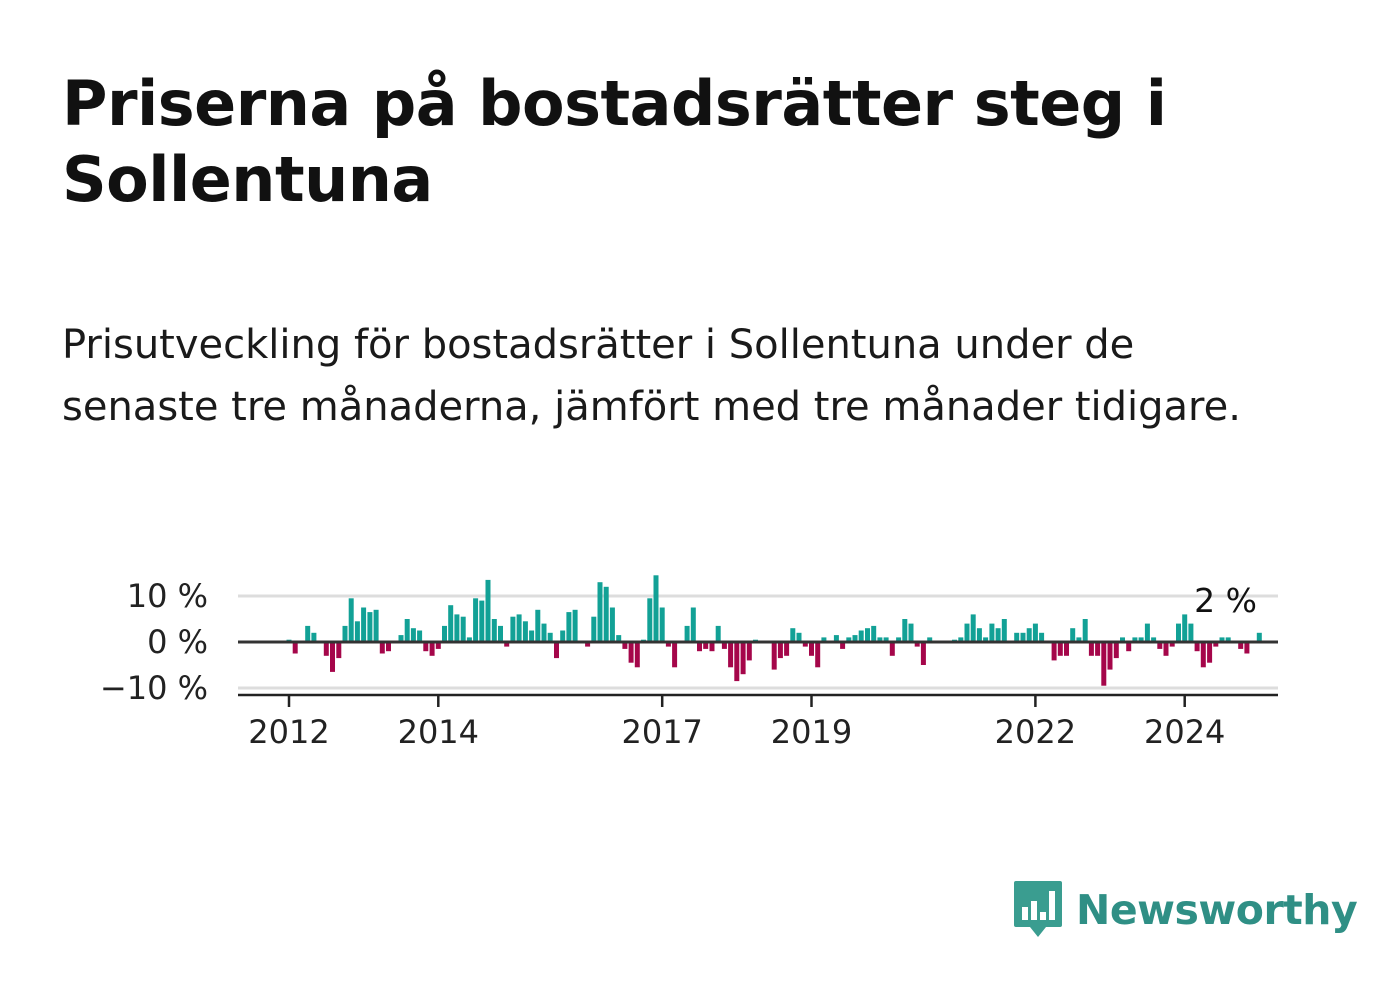 This screenshot has width=1382, height=999. What do you see at coordinates (1217, 910) in the screenshot?
I see `brand-name: Newsworthy` at bounding box center [1217, 910].